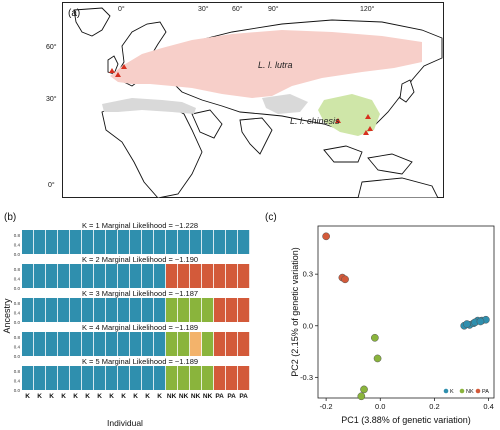  I want to click on ancestry-xlabel: Individual, so click(125, 423).